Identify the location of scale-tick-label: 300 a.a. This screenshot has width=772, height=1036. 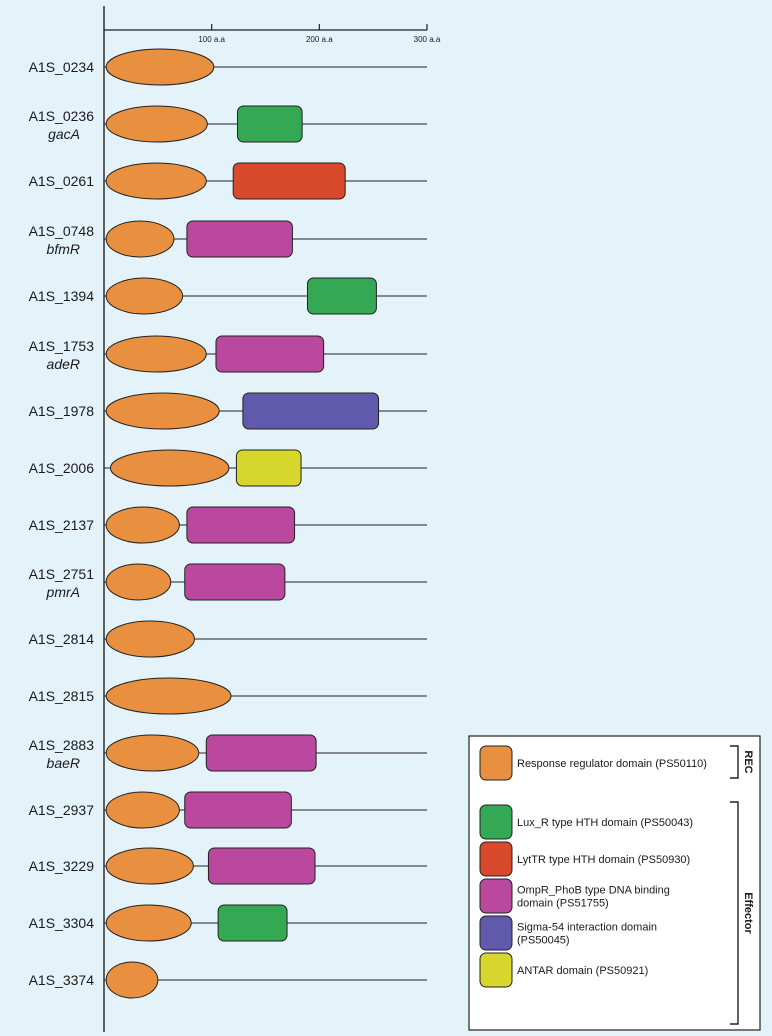
(427, 39).